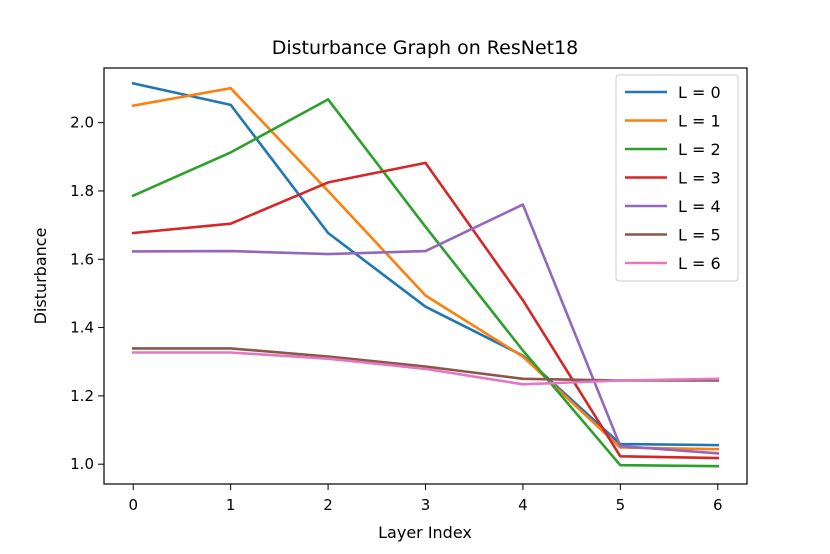  Describe the element at coordinates (425, 368) in the screenshot. I see `series-line-l6` at that location.